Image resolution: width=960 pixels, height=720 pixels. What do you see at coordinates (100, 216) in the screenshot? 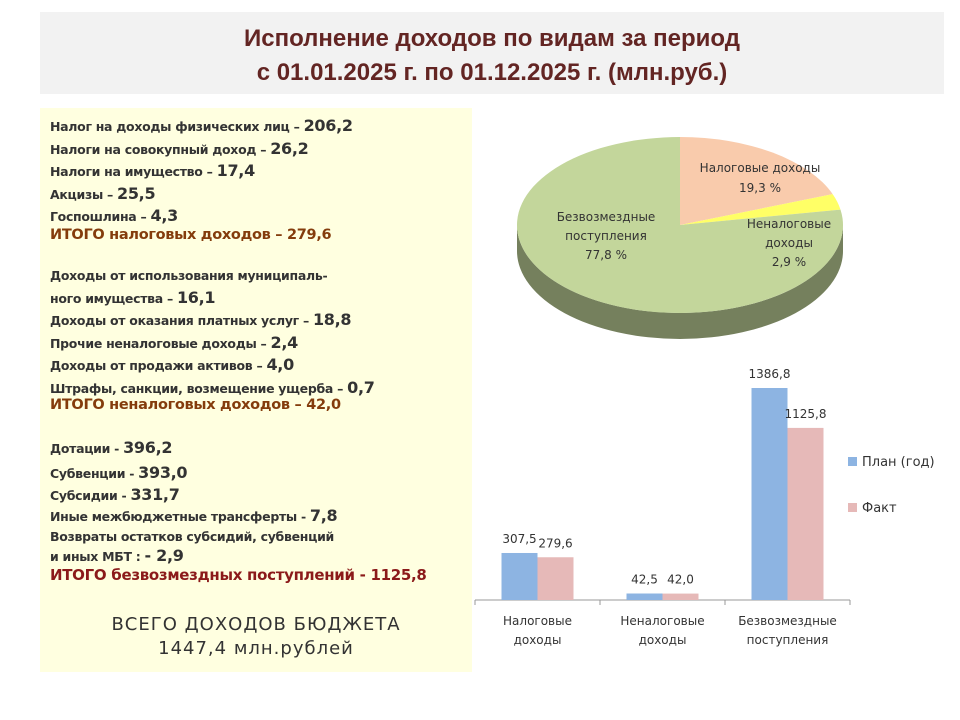
I see `line-label: Госпошлина –` at bounding box center [100, 216].